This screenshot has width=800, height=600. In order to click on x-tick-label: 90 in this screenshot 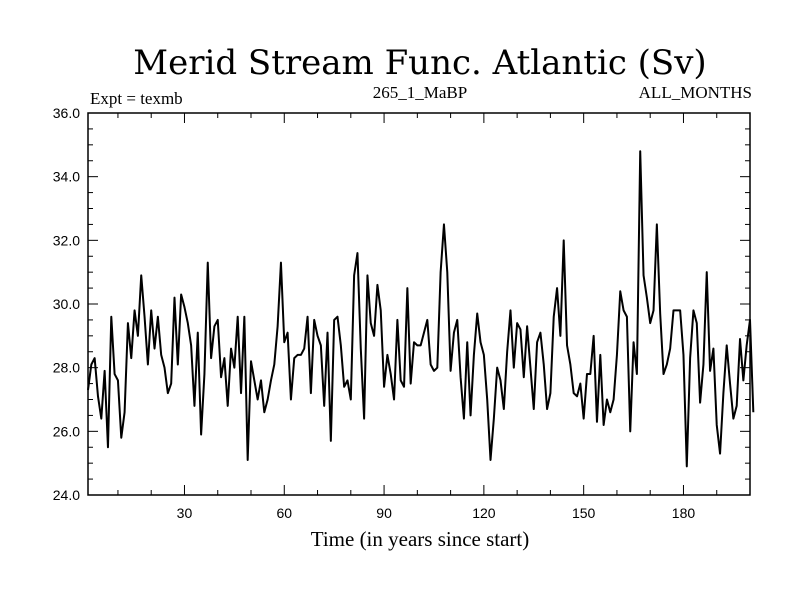, I will do `click(384, 513)`.